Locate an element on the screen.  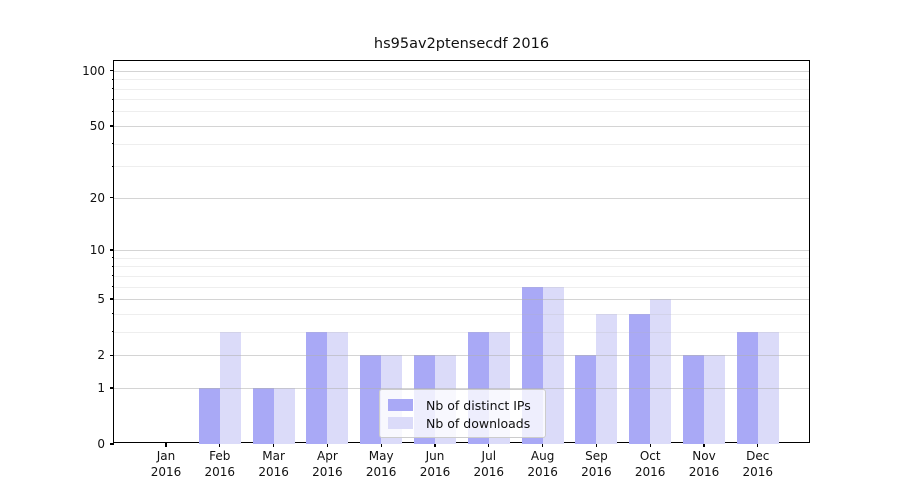
x-tick-label: Aug 2016 is located at coordinates (543, 464).